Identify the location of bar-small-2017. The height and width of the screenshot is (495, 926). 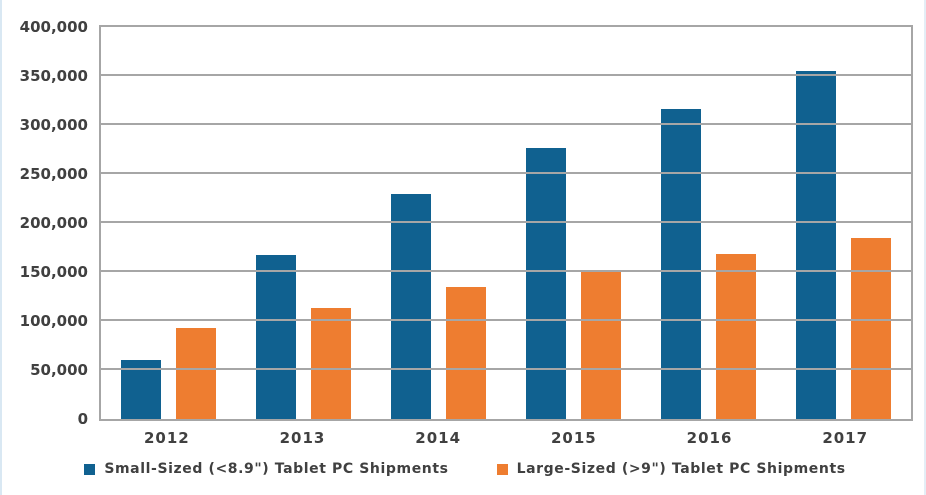
(816, 245).